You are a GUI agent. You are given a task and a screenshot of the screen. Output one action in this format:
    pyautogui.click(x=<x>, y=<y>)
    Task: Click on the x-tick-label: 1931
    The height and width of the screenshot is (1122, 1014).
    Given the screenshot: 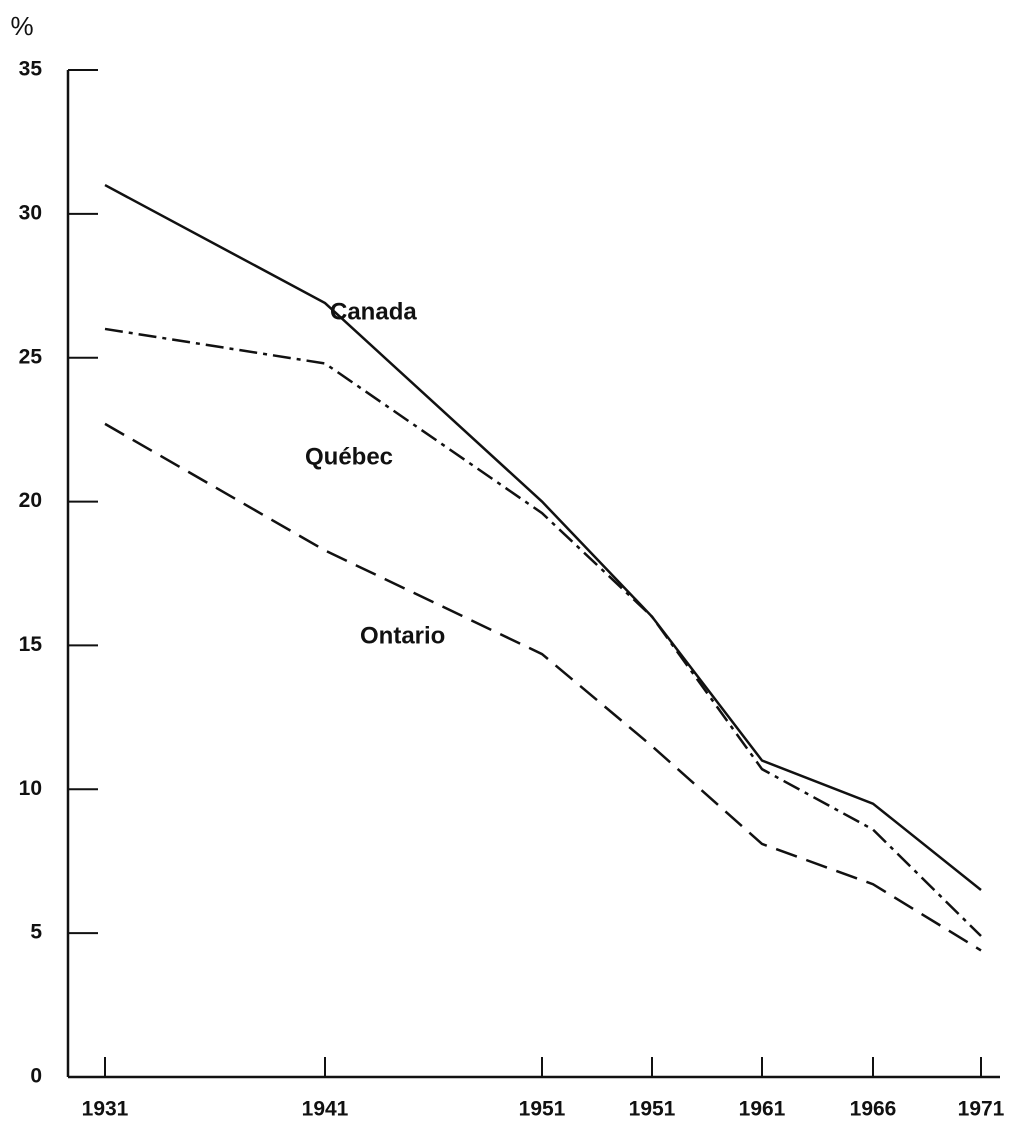 What is the action you would take?
    pyautogui.click(x=105, y=1109)
    